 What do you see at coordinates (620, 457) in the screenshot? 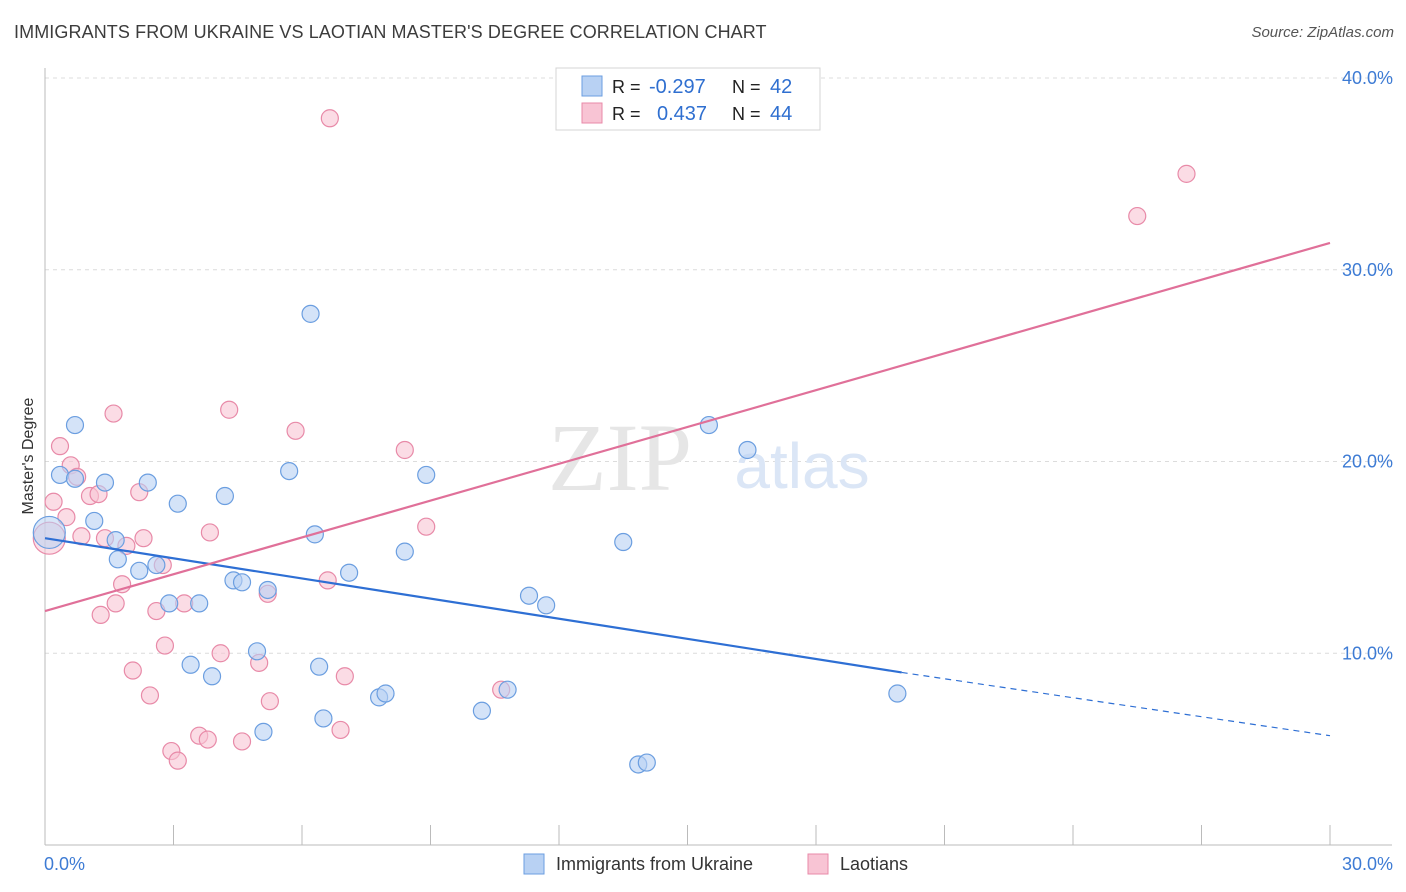
I see `watermark-zip: ZIP` at bounding box center [620, 457].